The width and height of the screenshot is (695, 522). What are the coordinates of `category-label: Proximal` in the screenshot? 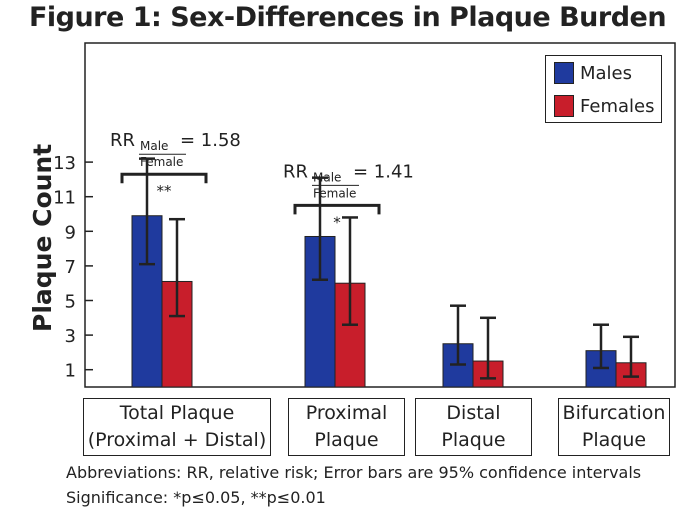 It's located at (346, 413).